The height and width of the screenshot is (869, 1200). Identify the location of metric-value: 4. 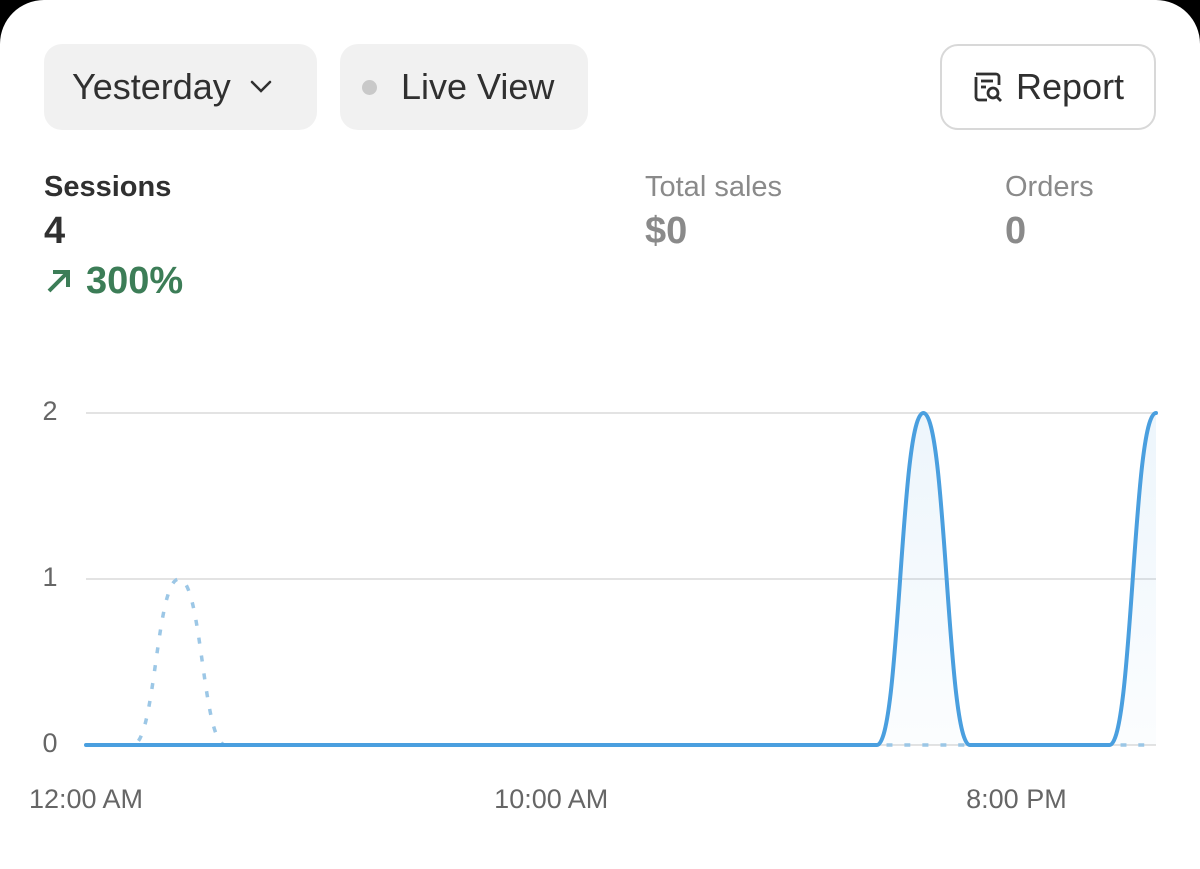
(55, 231).